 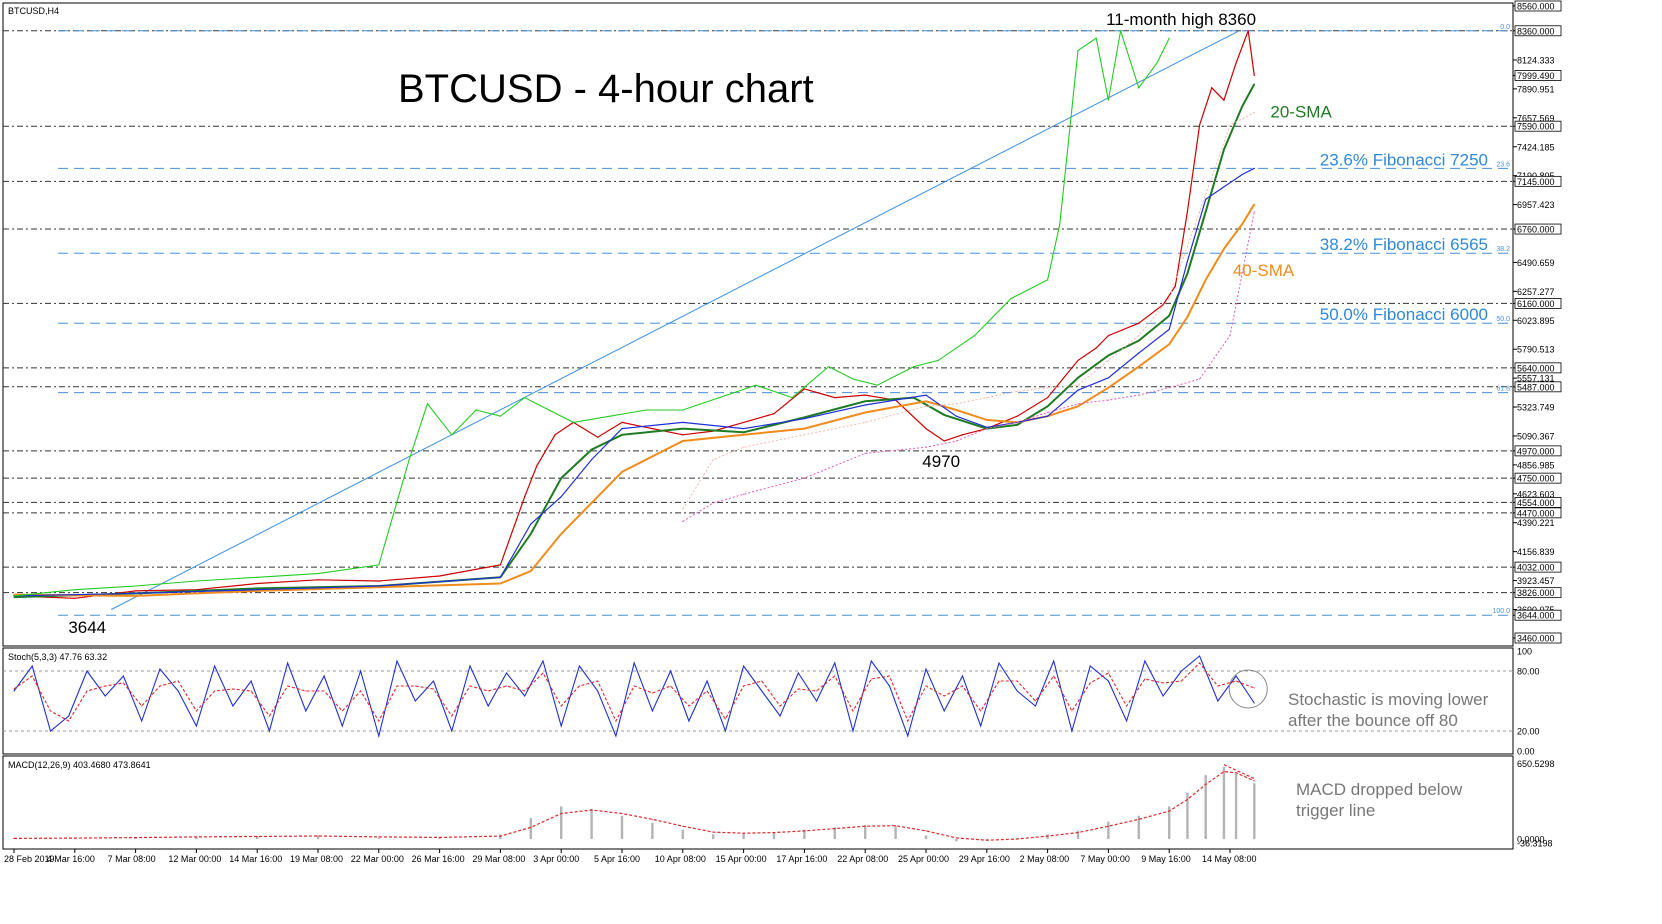 What do you see at coordinates (1536, 523) in the screenshot?
I see `y-tick-label: 4390.221` at bounding box center [1536, 523].